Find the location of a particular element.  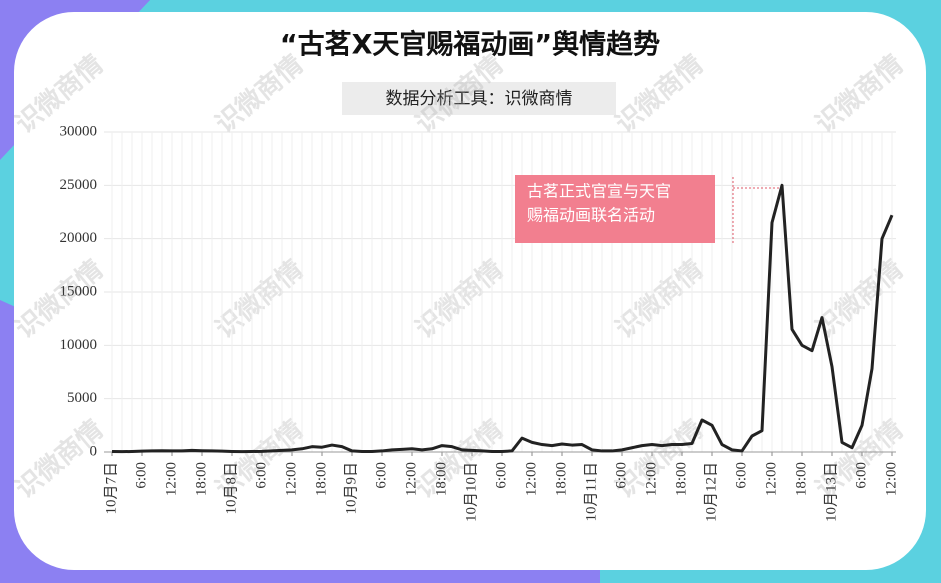

x-tick-label: 10月12日 is located at coordinates (711, 492).